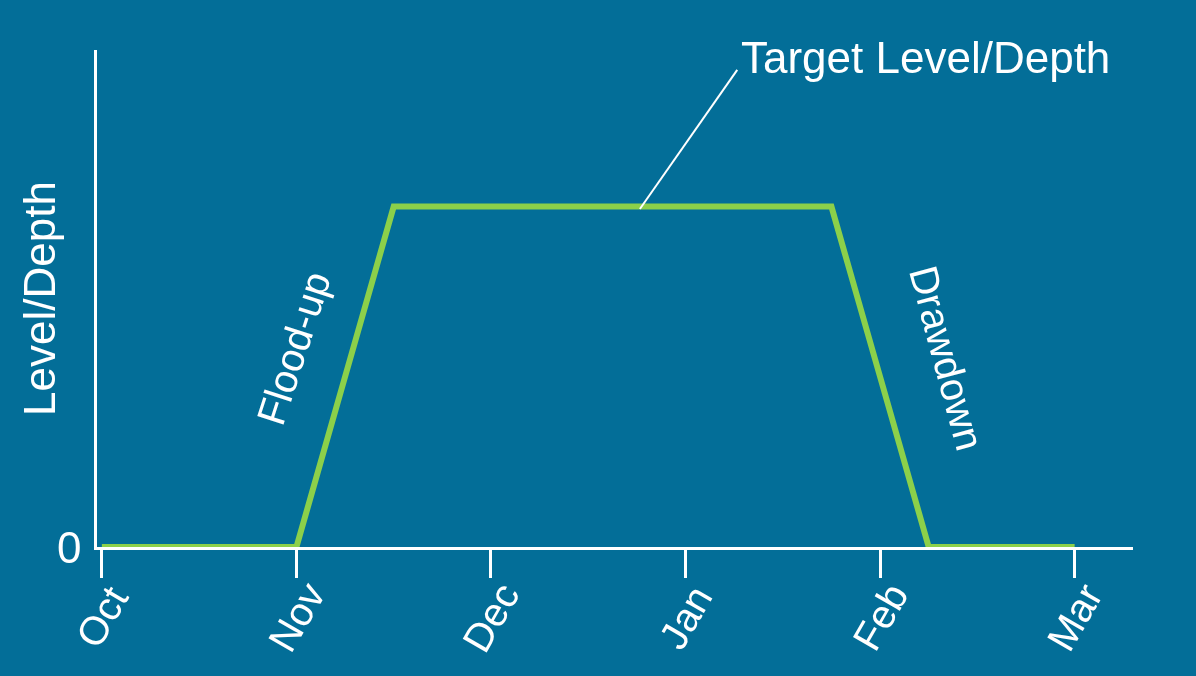 This screenshot has height=676, width=1196. Describe the element at coordinates (102, 616) in the screenshot. I see `x-tick-label: Oct` at that location.